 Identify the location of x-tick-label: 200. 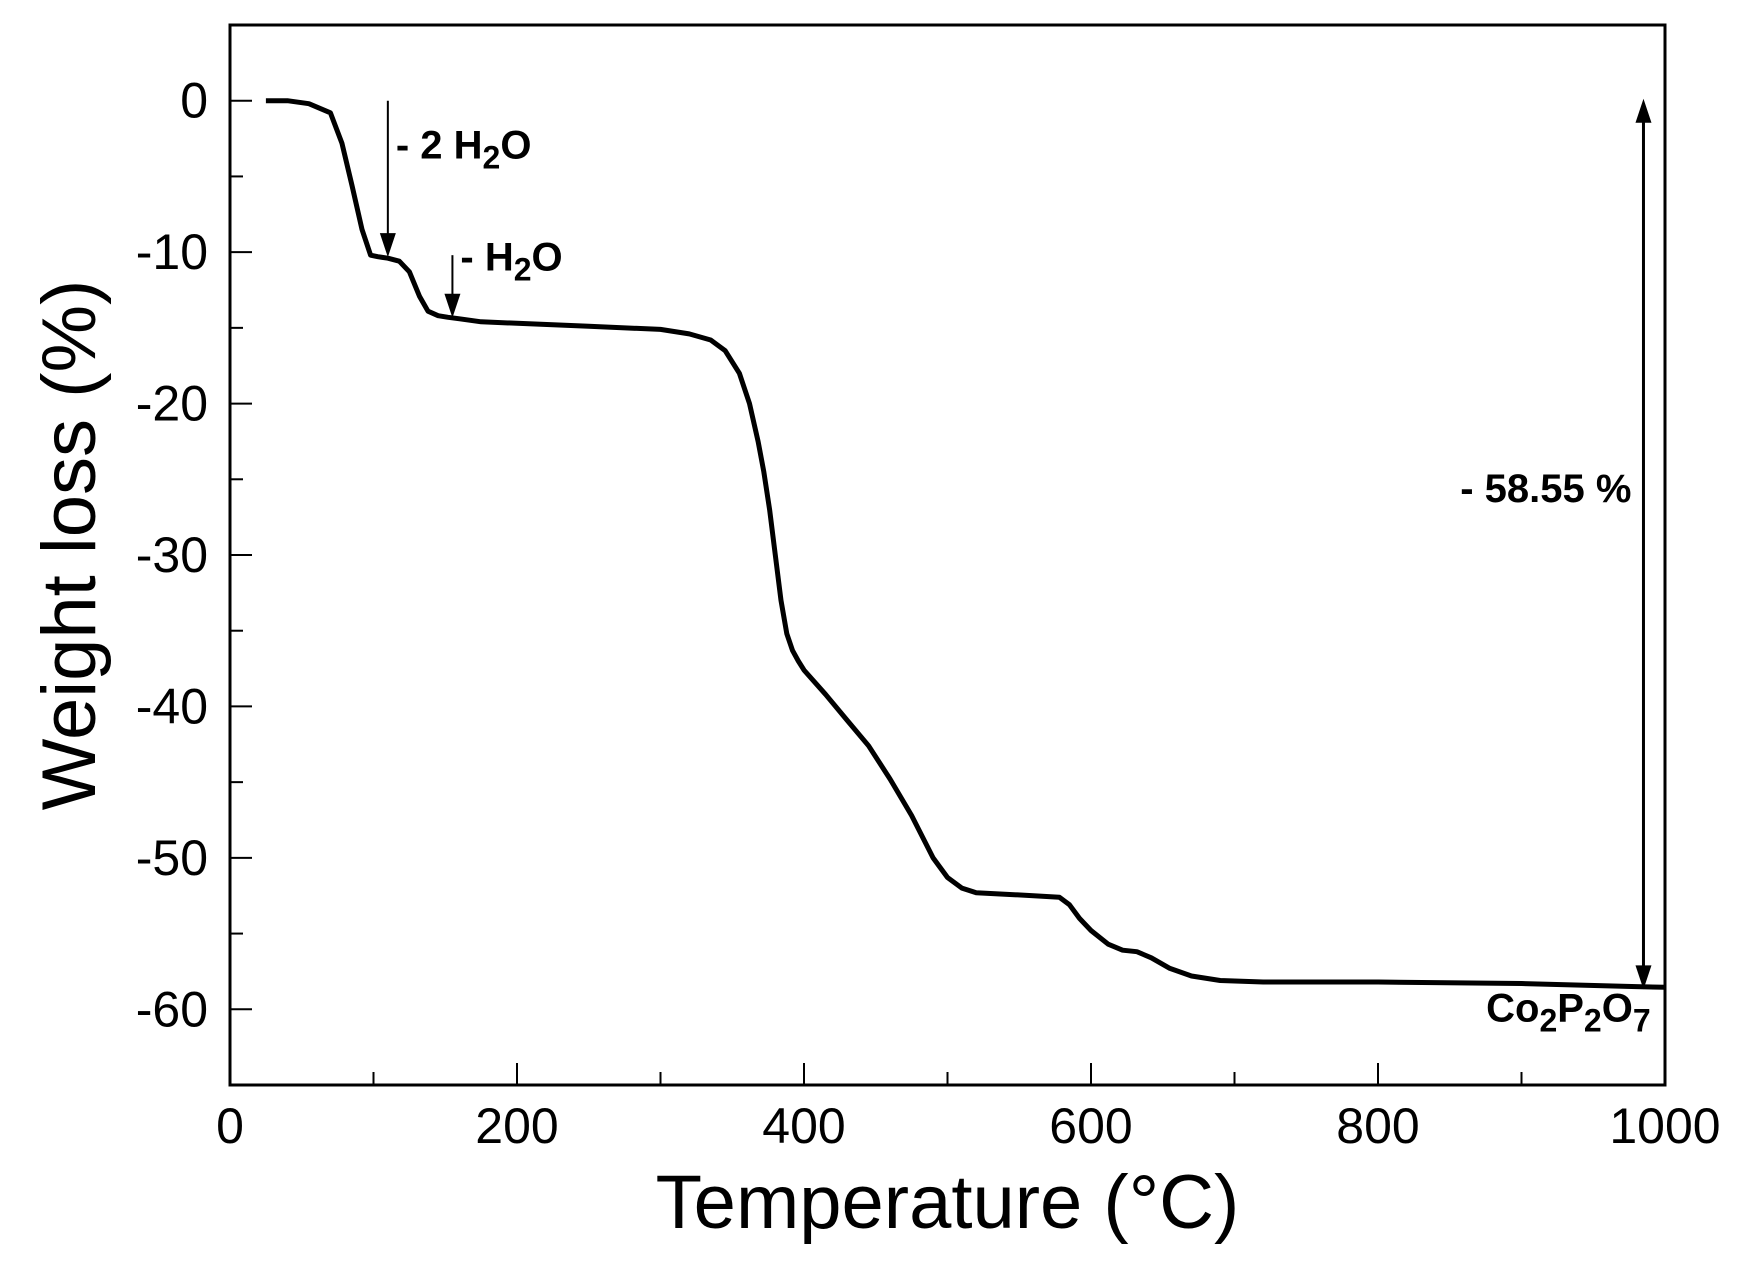
(516, 1126).